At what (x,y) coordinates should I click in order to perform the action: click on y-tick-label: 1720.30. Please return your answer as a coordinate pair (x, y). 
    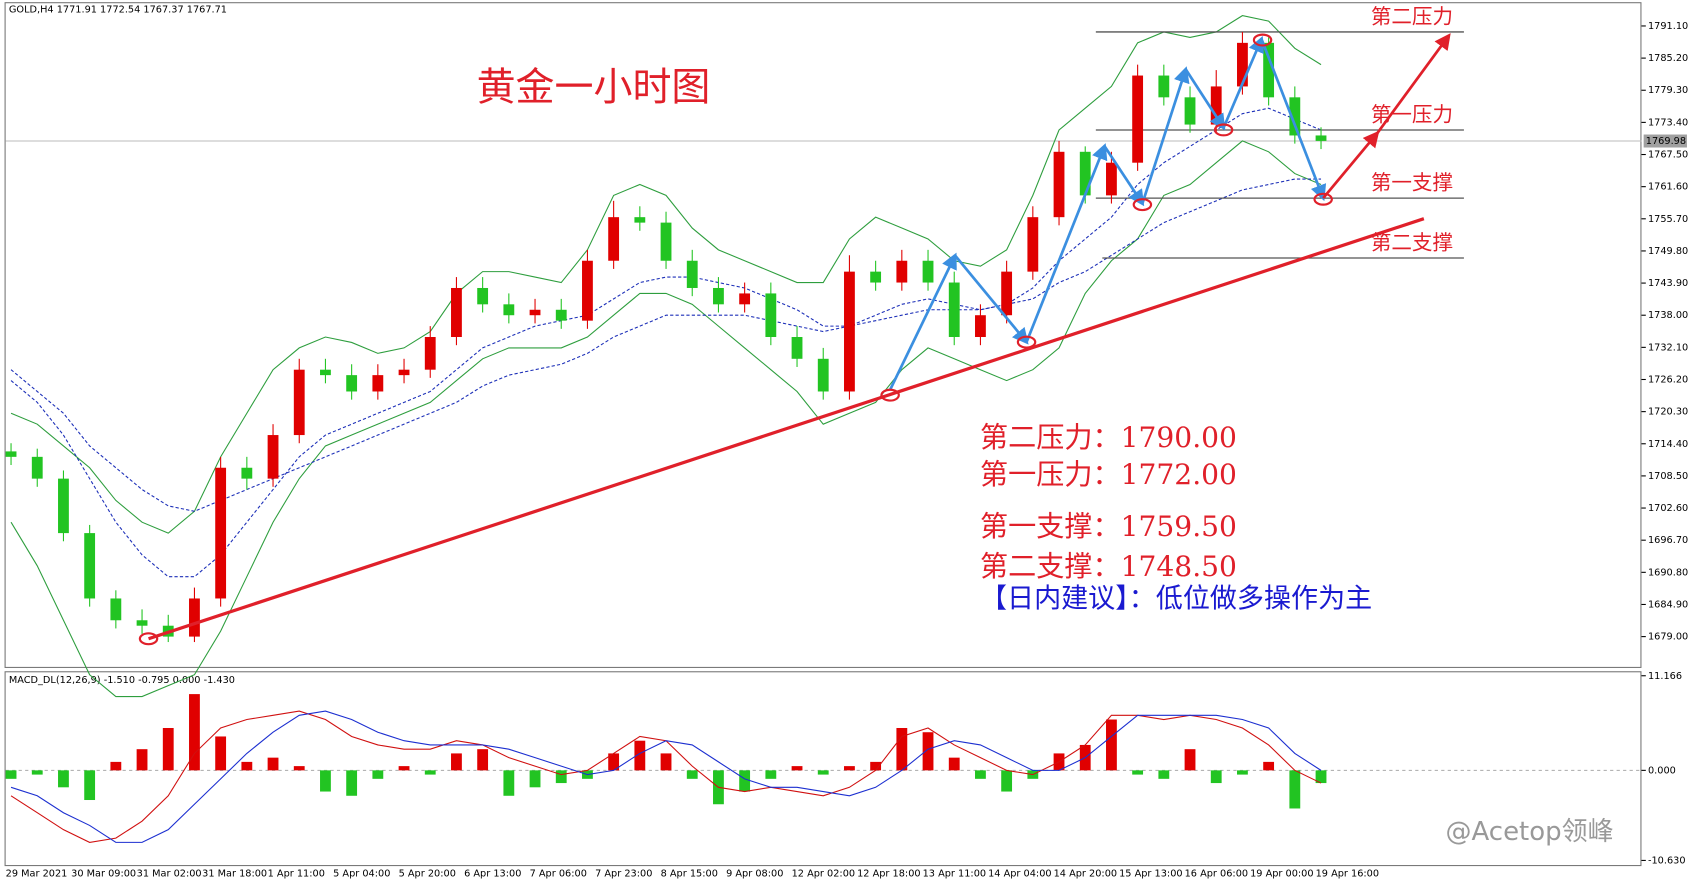
    Looking at the image, I should click on (1668, 412).